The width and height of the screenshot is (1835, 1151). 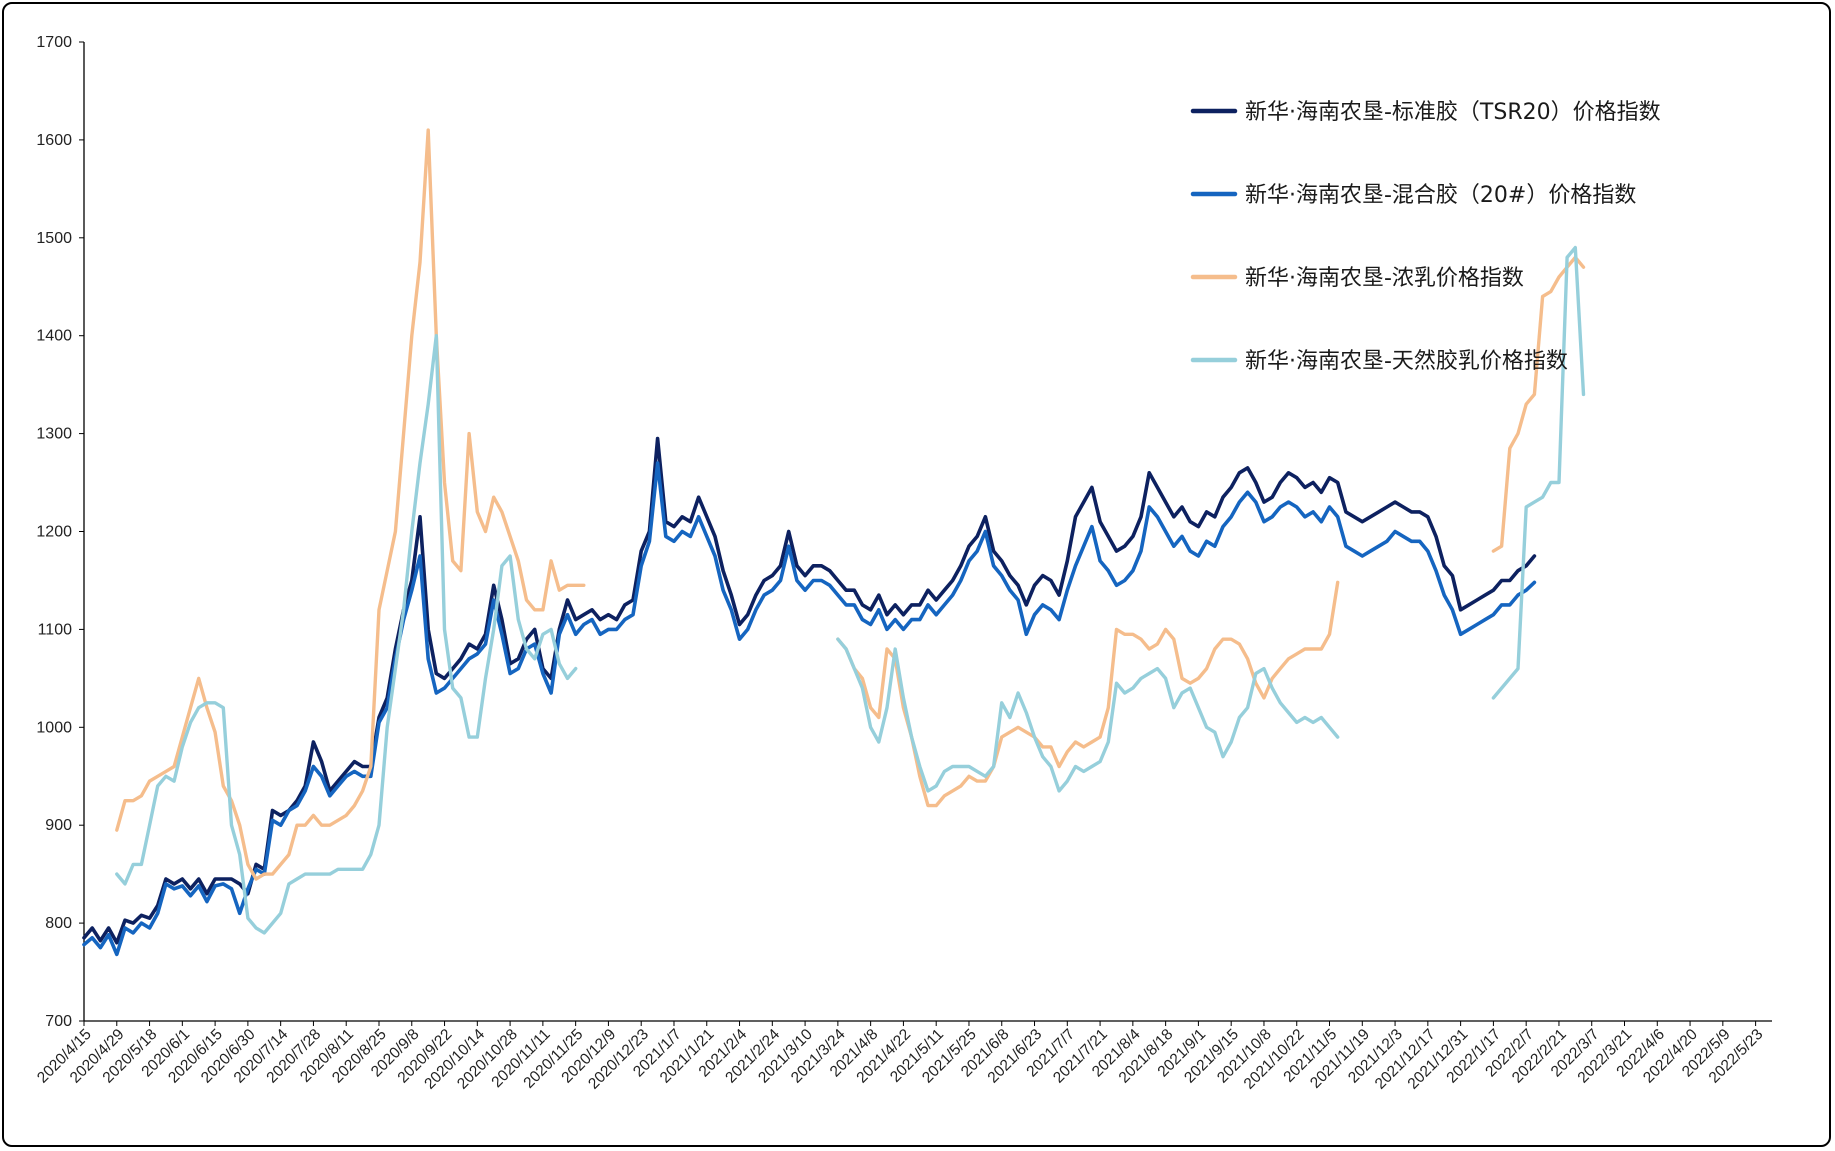 I want to click on y-tick-label: 1300, so click(x=54, y=434).